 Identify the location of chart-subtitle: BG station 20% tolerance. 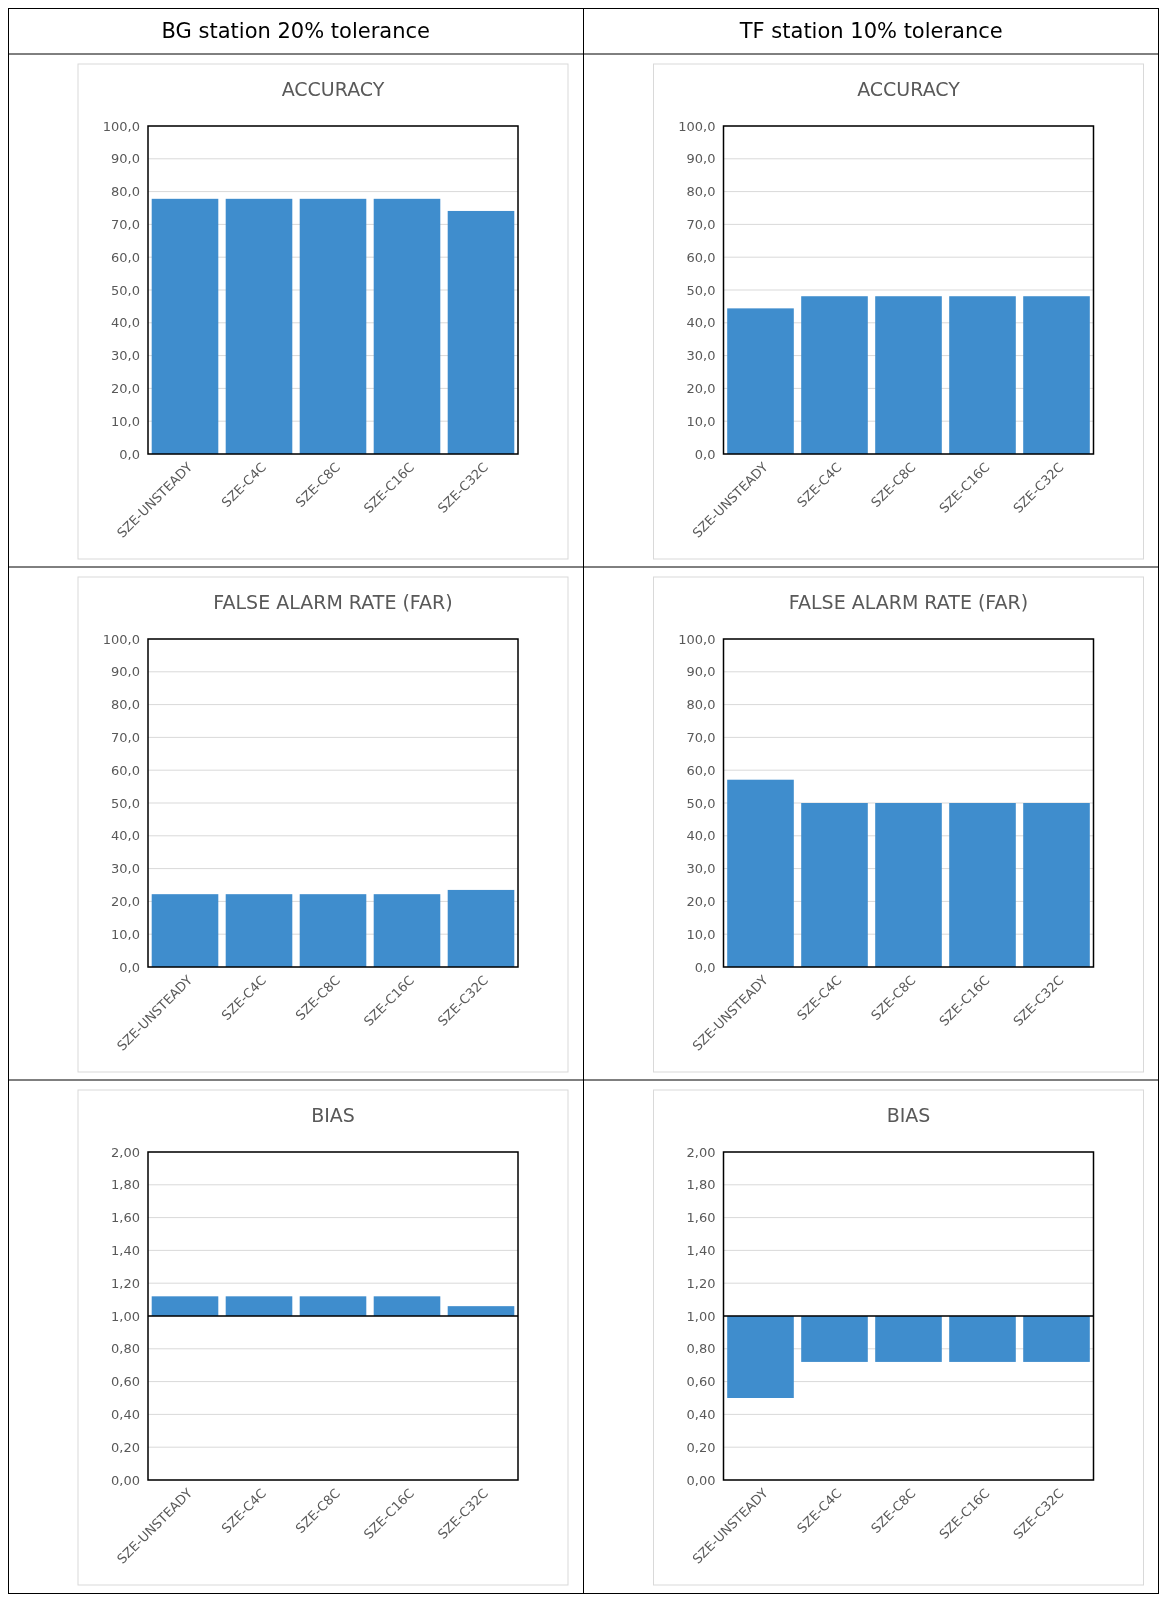
(295, 31).